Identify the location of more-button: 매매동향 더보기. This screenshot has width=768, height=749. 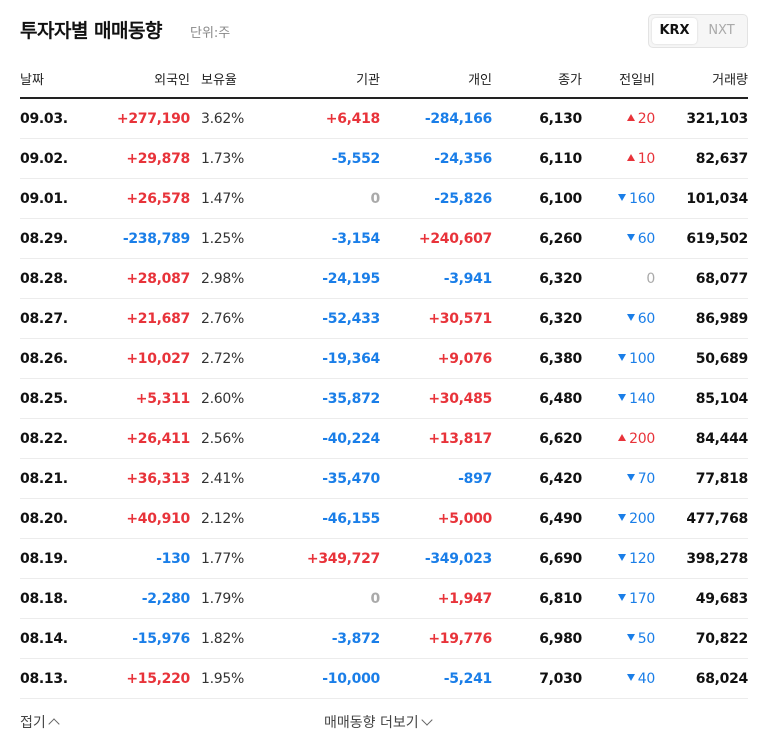
(378, 722).